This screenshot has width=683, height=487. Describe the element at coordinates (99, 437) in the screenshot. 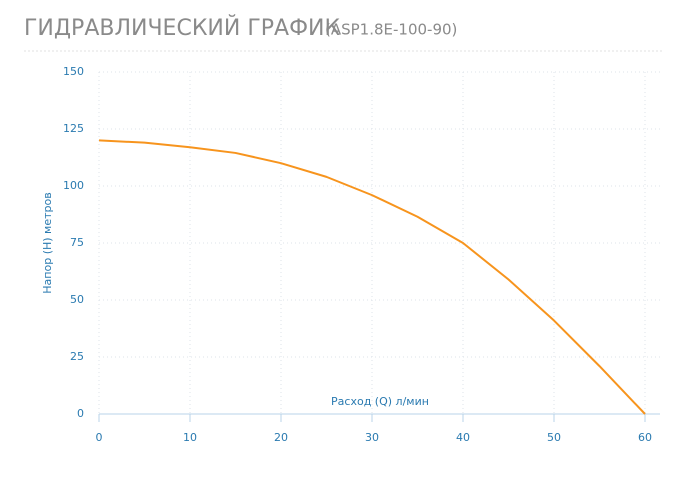

I see `x-tick-label: 0` at that location.